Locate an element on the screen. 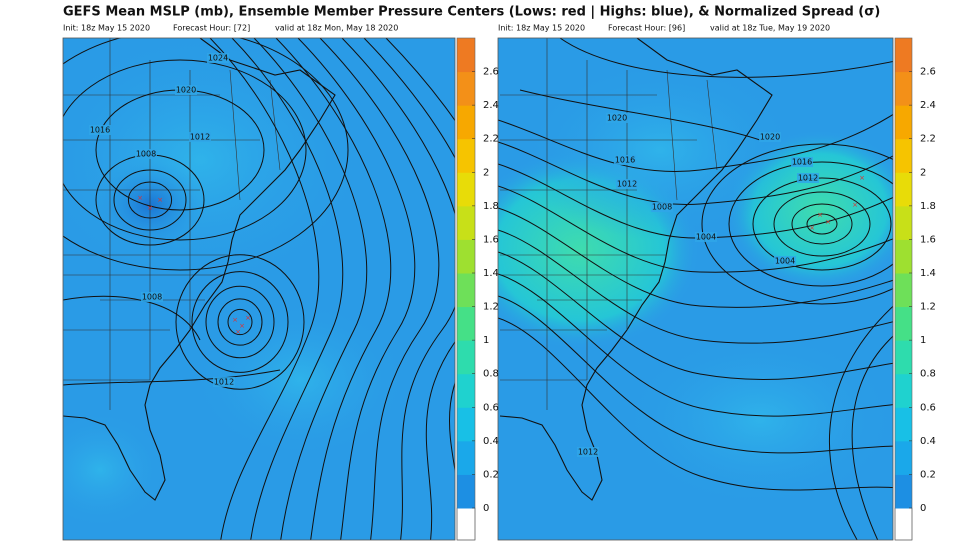 The width and height of the screenshot is (980, 555). colorbar-tick-label: 0.4 is located at coordinates (928, 441).